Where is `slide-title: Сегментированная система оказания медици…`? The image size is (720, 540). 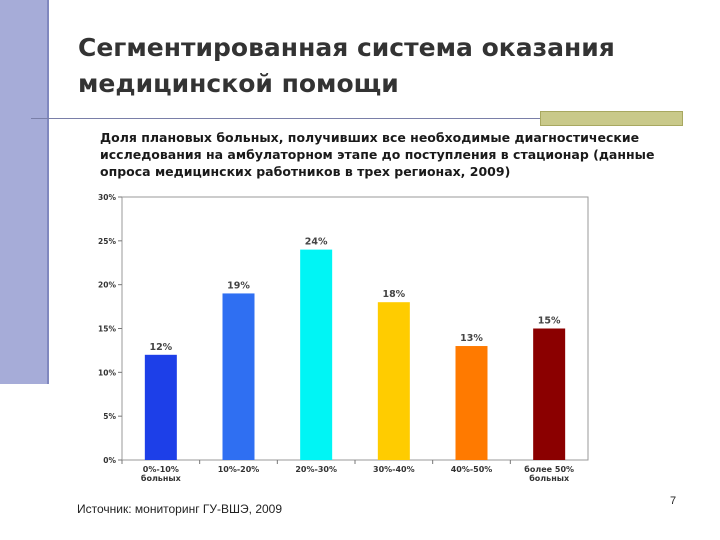 slide-title: Сегментированная система оказания медици… is located at coordinates (346, 65).